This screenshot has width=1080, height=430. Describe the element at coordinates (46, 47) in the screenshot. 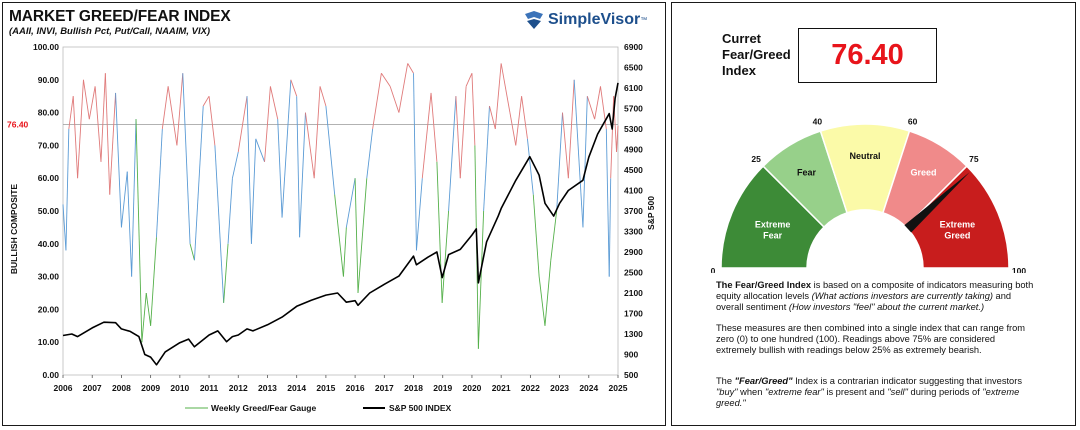

I see `left-tick-label: 100.00` at that location.